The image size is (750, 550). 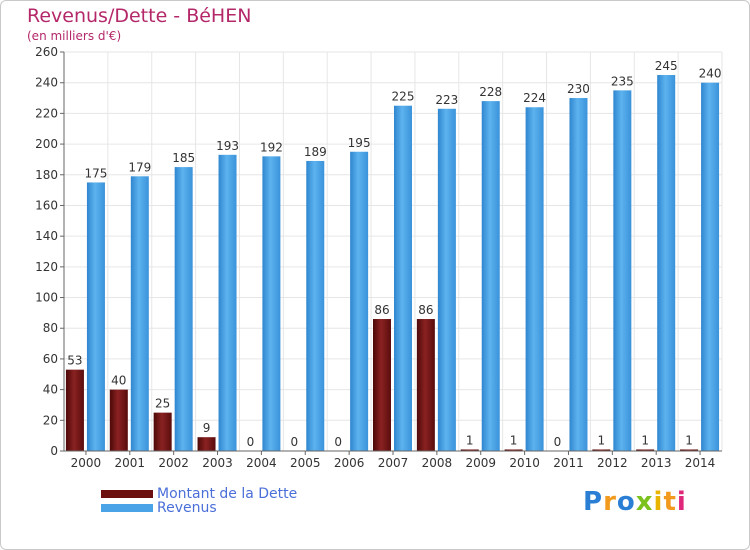 What do you see at coordinates (534, 98) in the screenshot?
I see `revenue-value-label: 224` at bounding box center [534, 98].